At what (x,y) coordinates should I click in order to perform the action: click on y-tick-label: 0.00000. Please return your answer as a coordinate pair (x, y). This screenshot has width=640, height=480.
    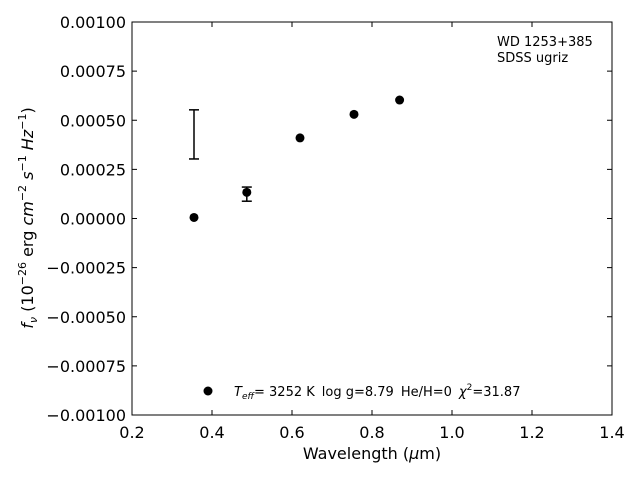
    Looking at the image, I should click on (93, 219).